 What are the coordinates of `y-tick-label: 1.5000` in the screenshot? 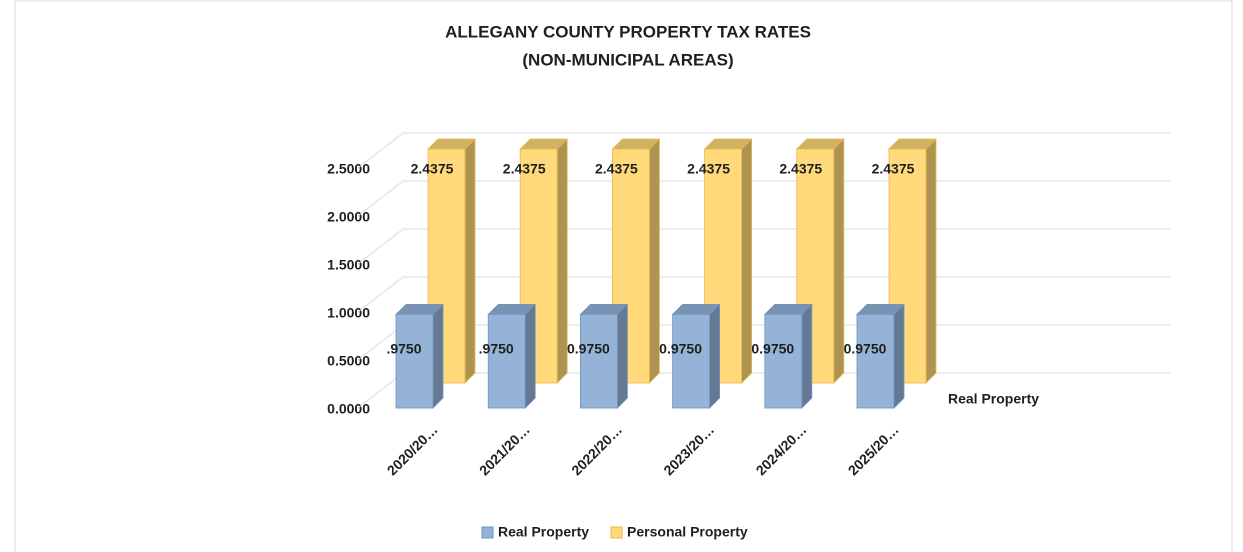 It's located at (348, 265).